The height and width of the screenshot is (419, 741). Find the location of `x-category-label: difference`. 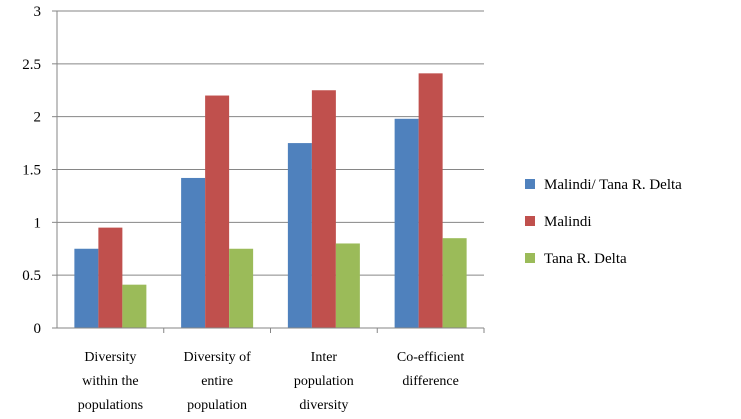

x-category-label: difference is located at coordinates (430, 381).